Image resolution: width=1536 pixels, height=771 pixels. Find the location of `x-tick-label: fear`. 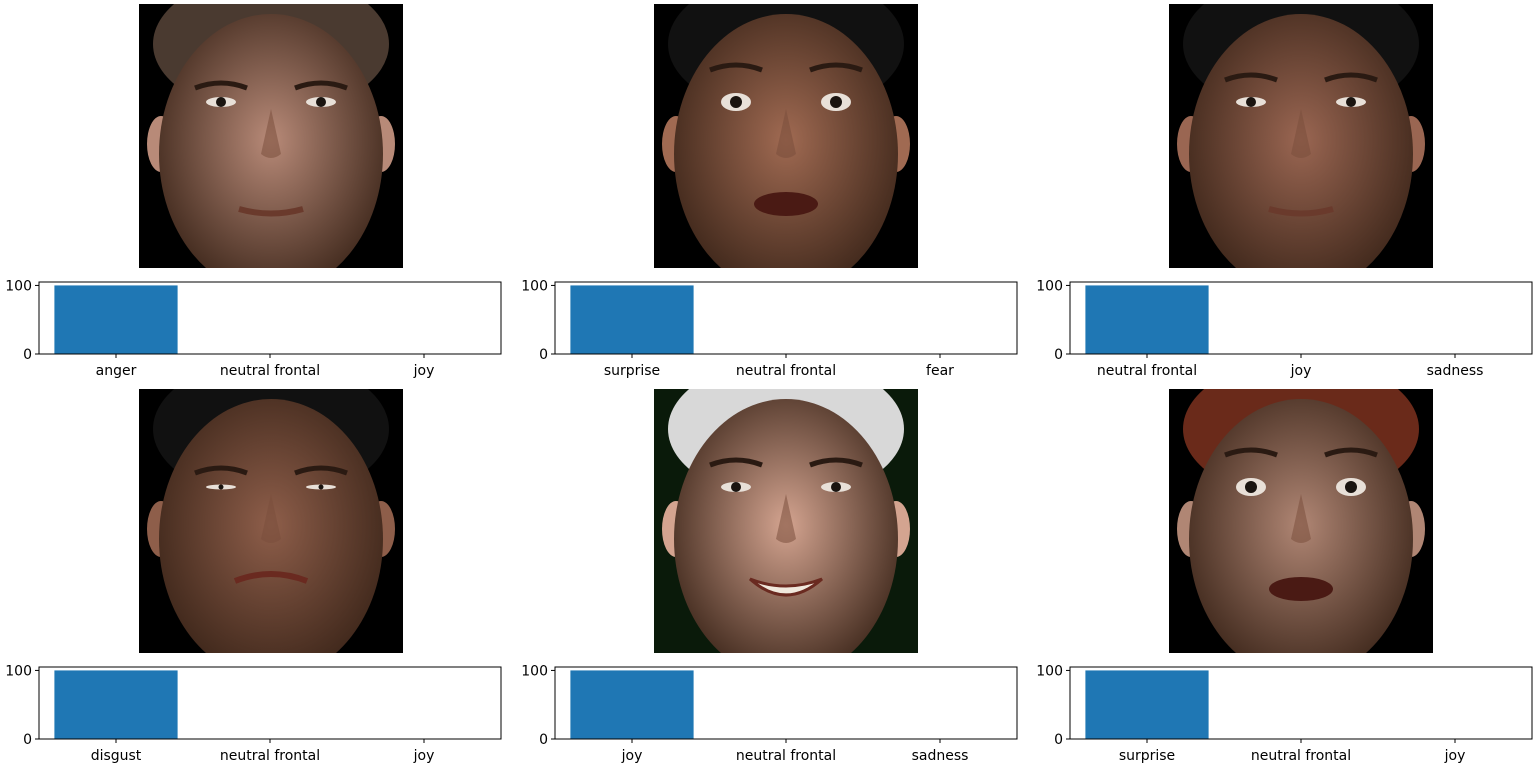

x-tick-label: fear is located at coordinates (940, 371).